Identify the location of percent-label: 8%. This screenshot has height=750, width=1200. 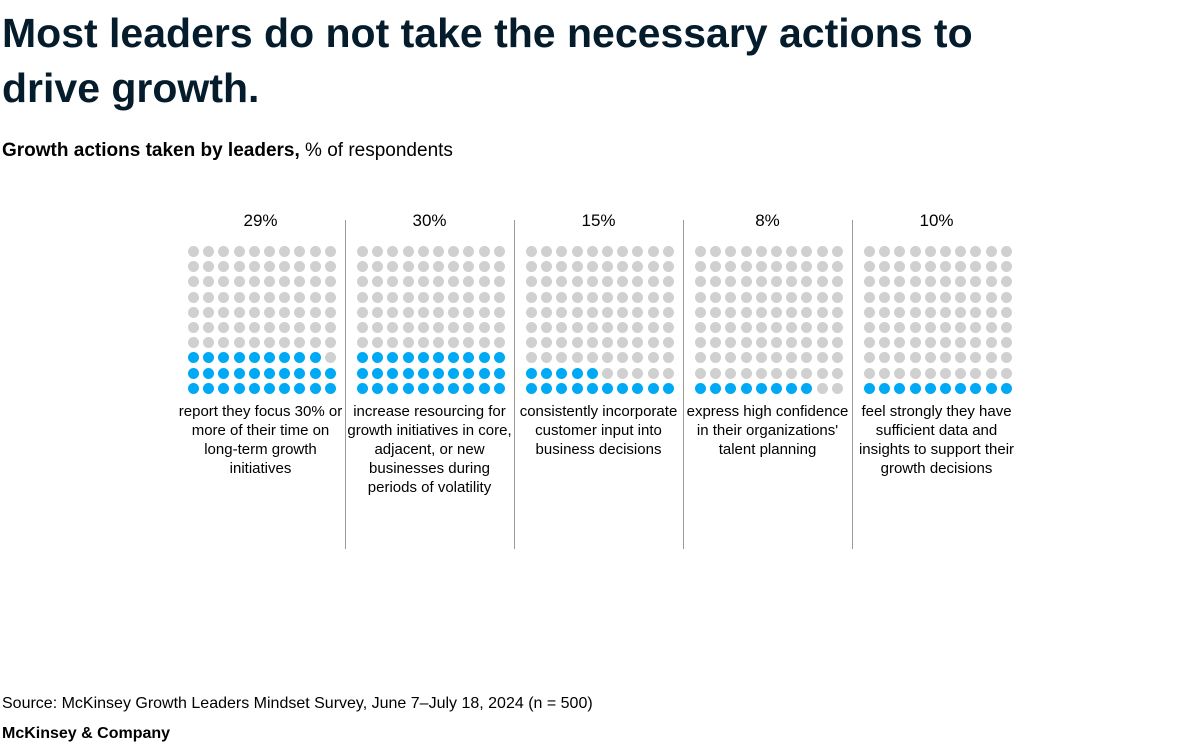
(767, 220).